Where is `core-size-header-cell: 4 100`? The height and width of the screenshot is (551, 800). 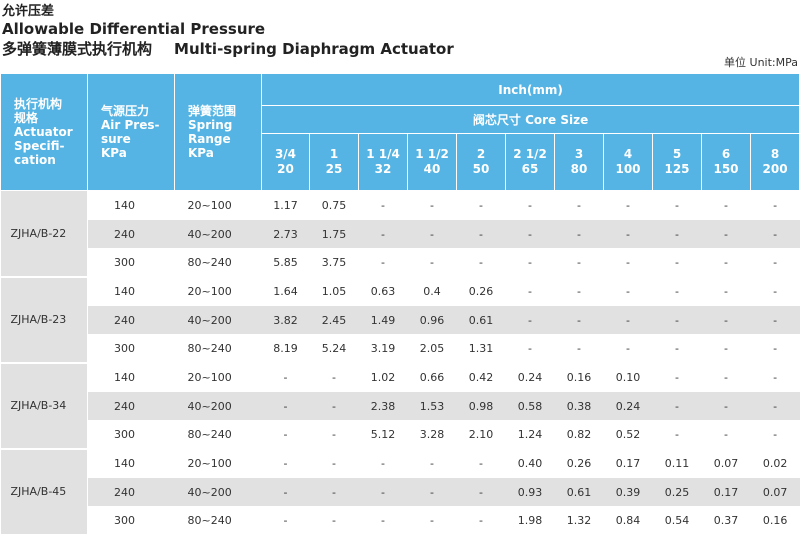
core-size-header-cell: 4 100 is located at coordinates (628, 162).